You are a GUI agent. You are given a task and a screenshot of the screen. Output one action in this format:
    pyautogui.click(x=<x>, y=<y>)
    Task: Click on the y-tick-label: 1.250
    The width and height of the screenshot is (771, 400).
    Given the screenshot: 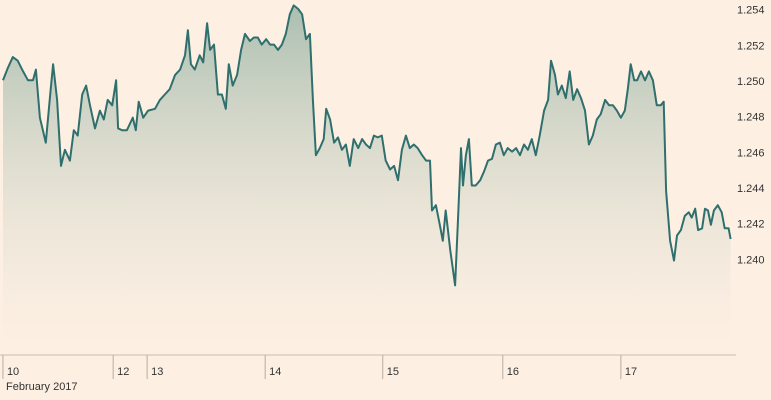 What is the action you would take?
    pyautogui.click(x=751, y=82)
    